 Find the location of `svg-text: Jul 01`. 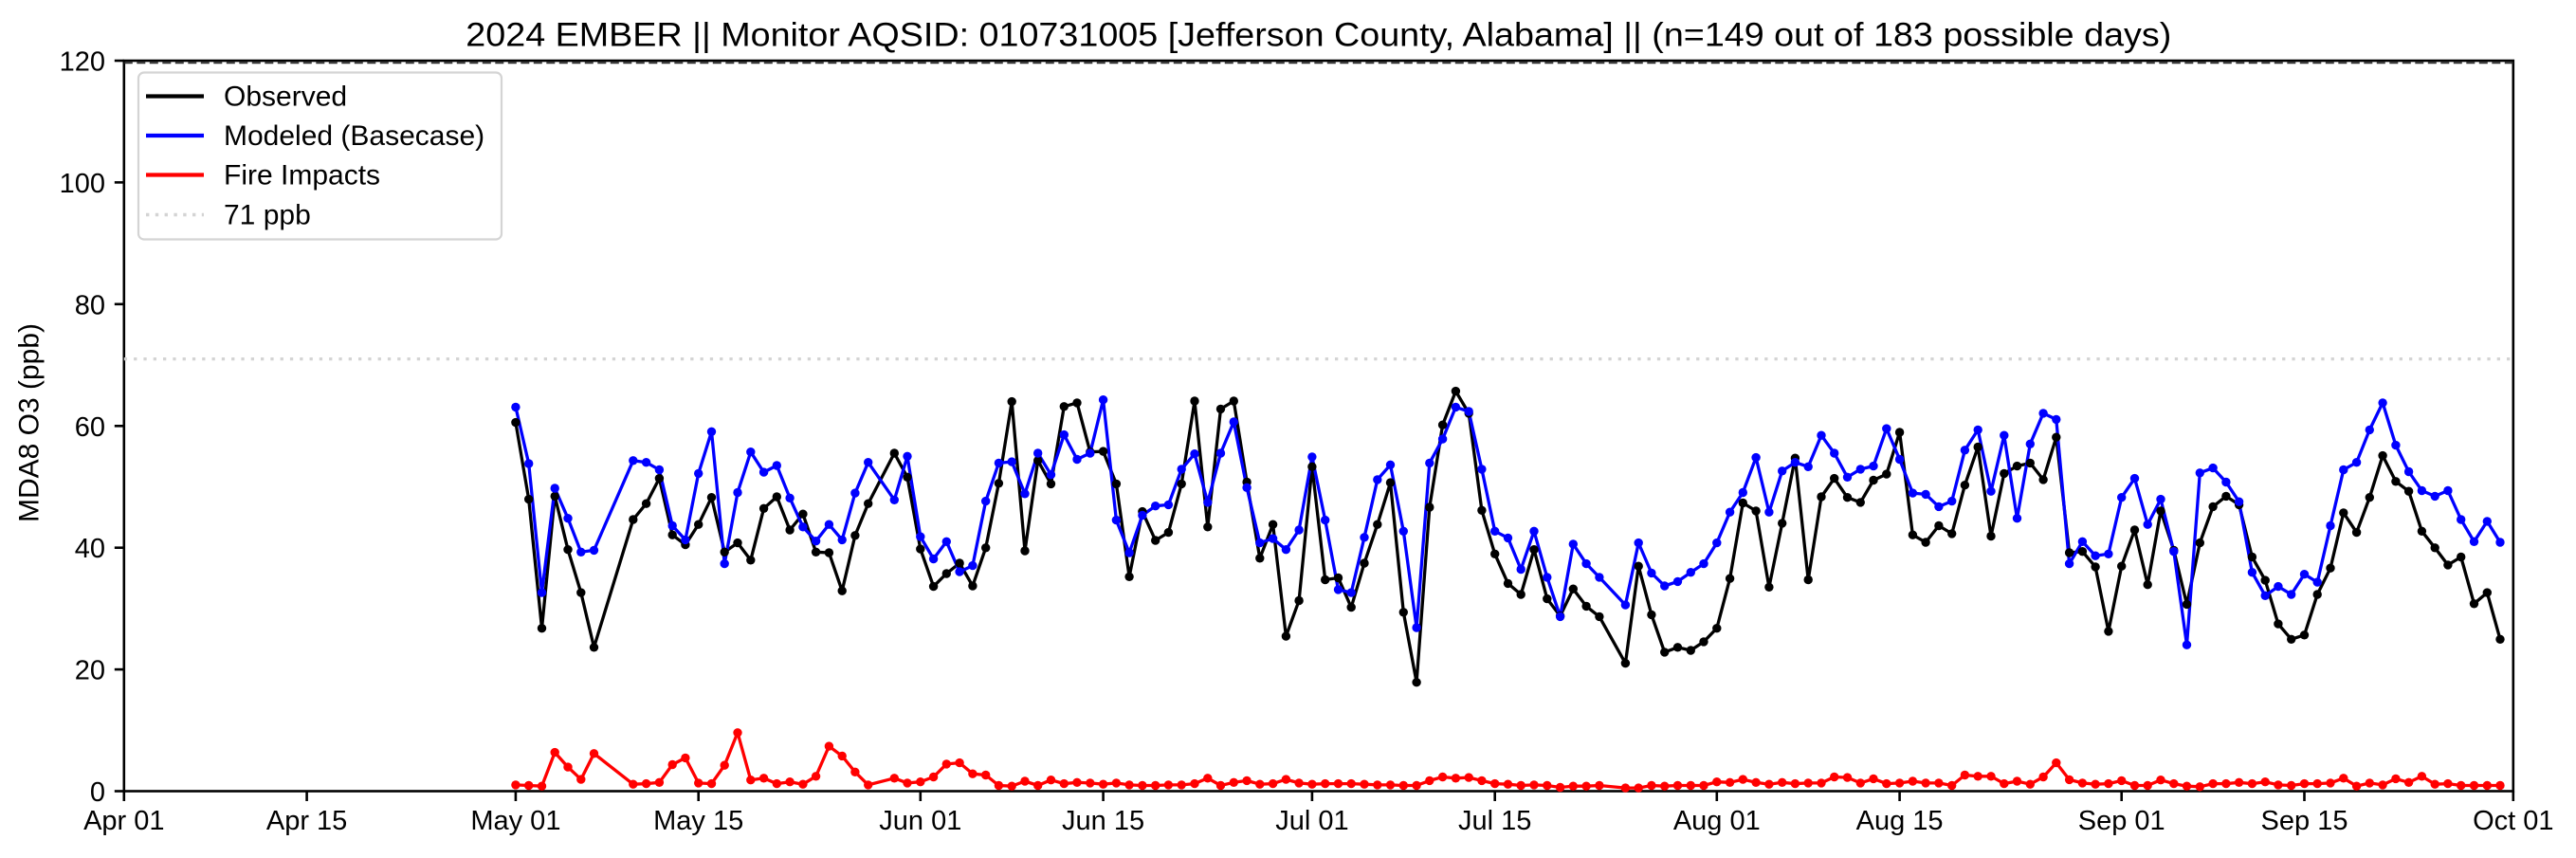

svg-text: Jul 01 is located at coordinates (1311, 821).